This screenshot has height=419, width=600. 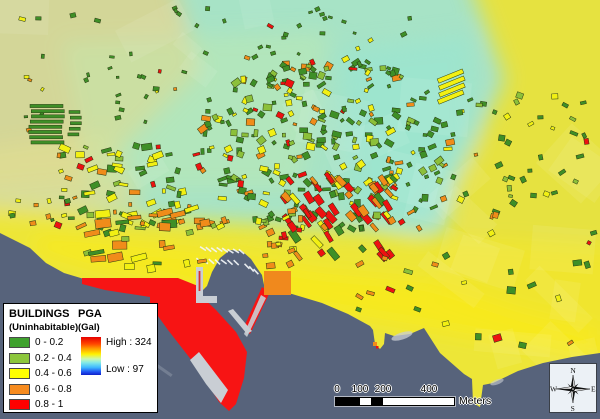 I want to click on peninsula-orange-dot, so click(x=375, y=344).